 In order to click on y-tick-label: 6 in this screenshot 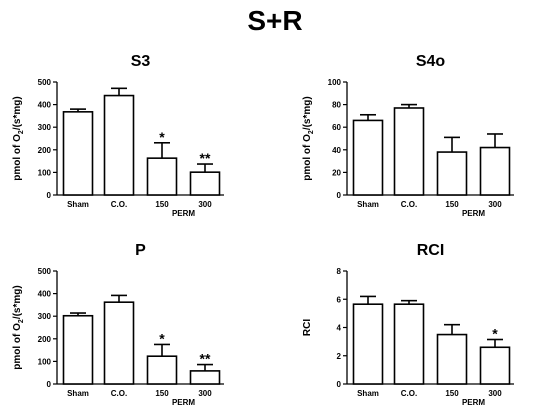, I will do `click(339, 299)`.